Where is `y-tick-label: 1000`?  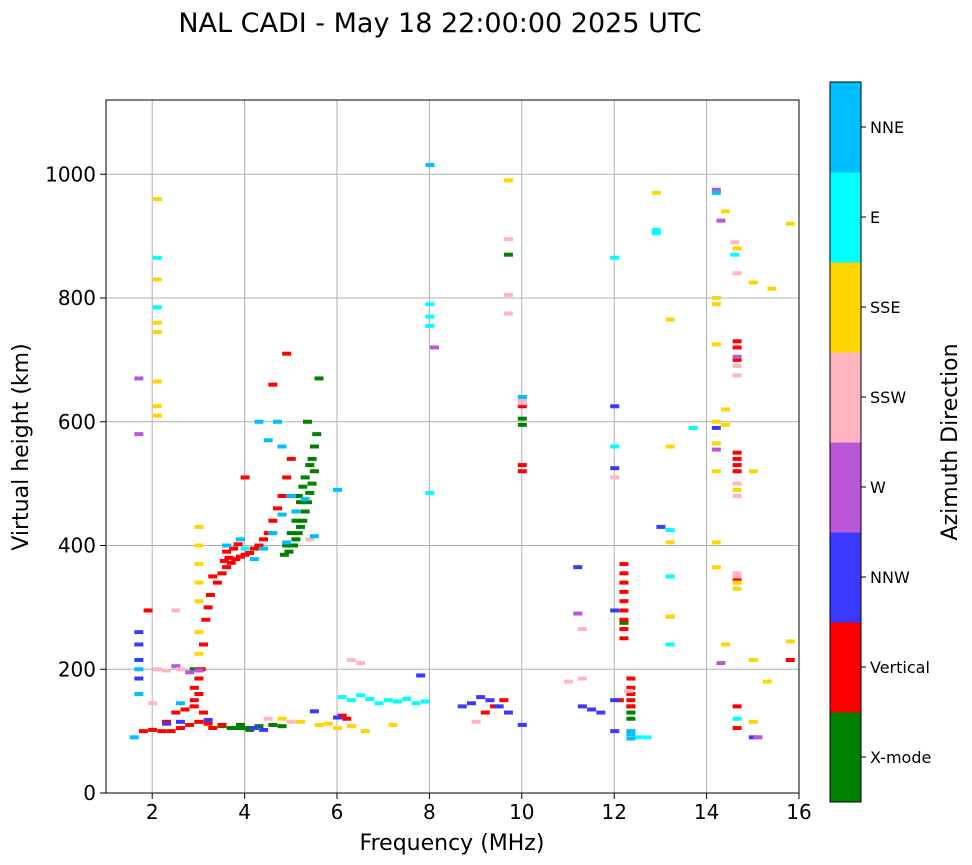
y-tick-label: 1000 is located at coordinates (70, 174).